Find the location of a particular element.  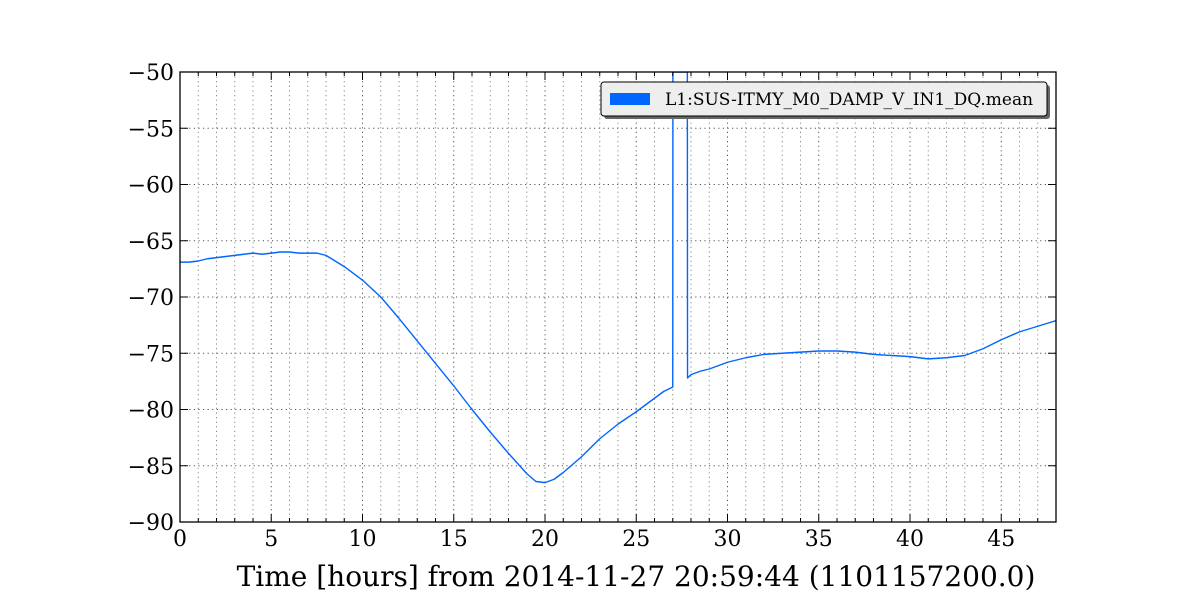

legend-label: L1:SUS-ITMY_M0_DAMP_V_IN1_DQ.mean is located at coordinates (849, 100).